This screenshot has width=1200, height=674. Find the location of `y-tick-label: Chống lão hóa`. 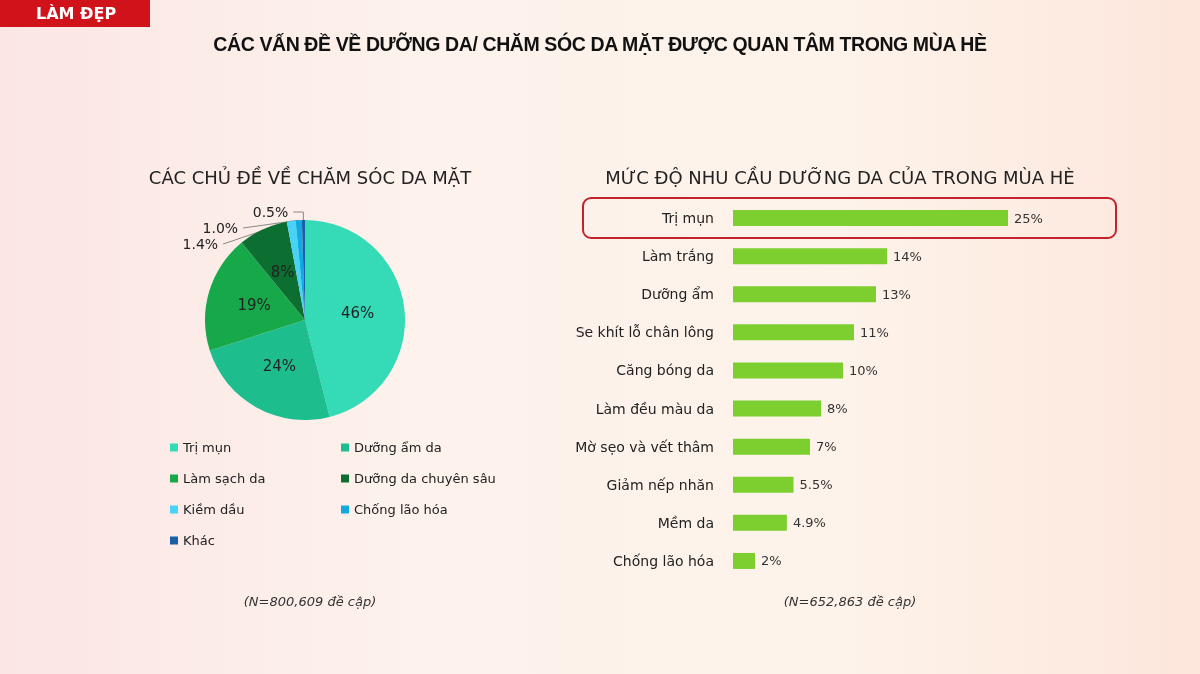

y-tick-label: Chống lão hóa is located at coordinates (663, 560).